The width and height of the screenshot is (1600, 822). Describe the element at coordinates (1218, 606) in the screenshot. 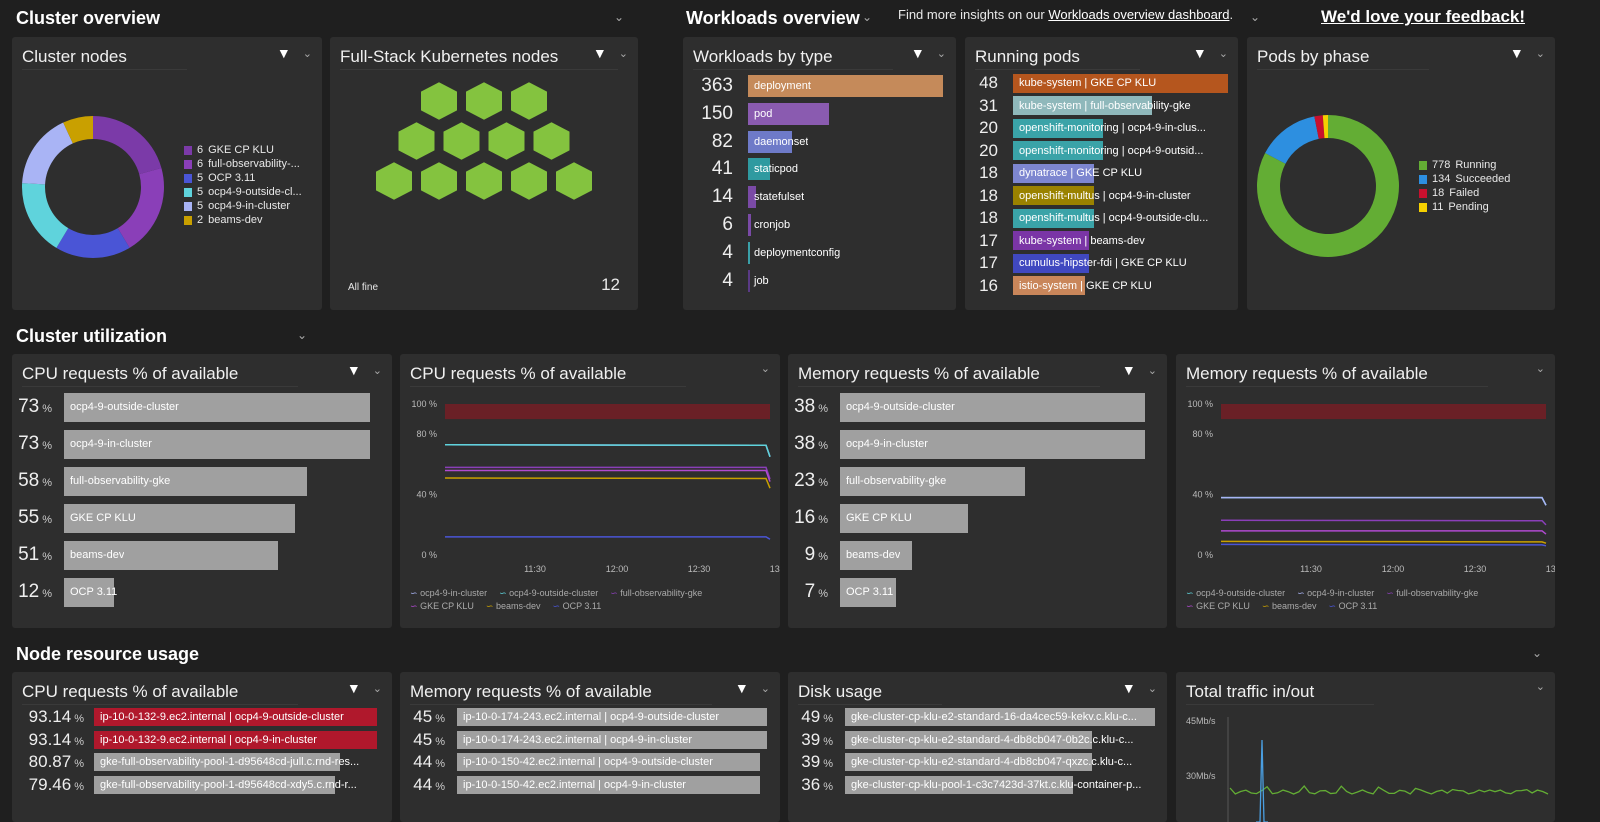

I see `legend-item: ∽ GKE CP KLU` at that location.